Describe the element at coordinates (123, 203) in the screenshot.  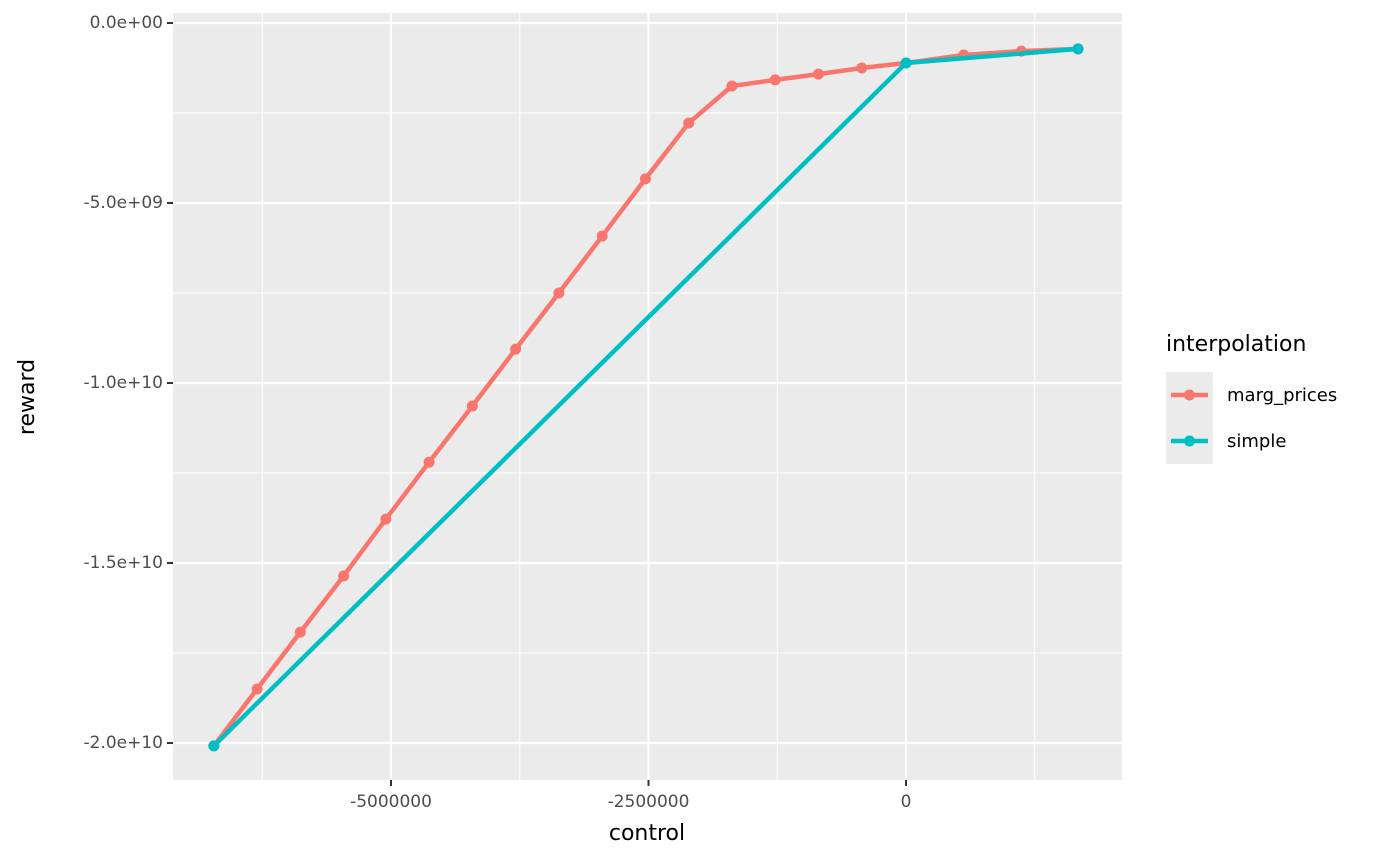
I see `y-tick-label: -5.0e+09` at that location.